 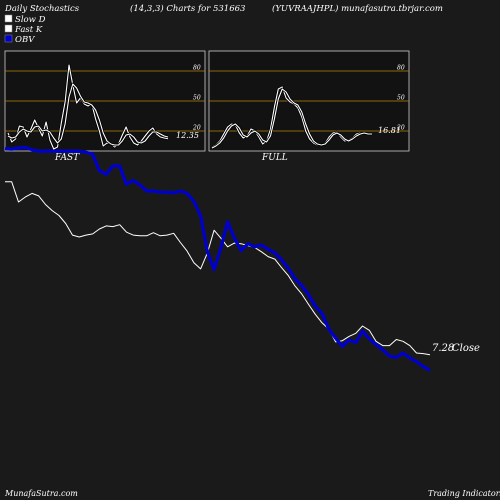 I want to click on fast-tick-label-20: 20, so click(x=196, y=128).